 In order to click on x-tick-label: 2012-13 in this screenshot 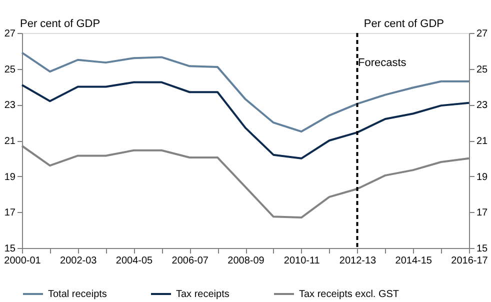, I will do `click(358, 261)`.